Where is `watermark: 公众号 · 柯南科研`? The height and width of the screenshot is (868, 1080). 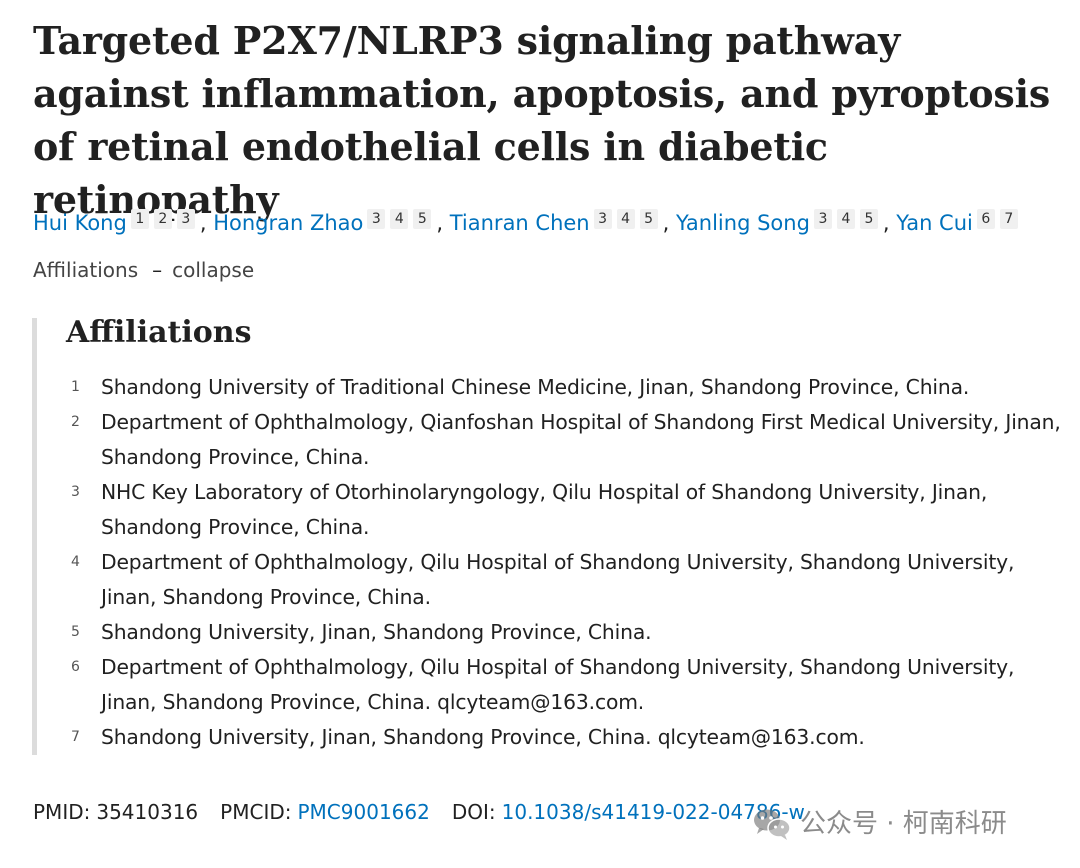 watermark: 公众号 · 柯南科研 is located at coordinates (879, 824).